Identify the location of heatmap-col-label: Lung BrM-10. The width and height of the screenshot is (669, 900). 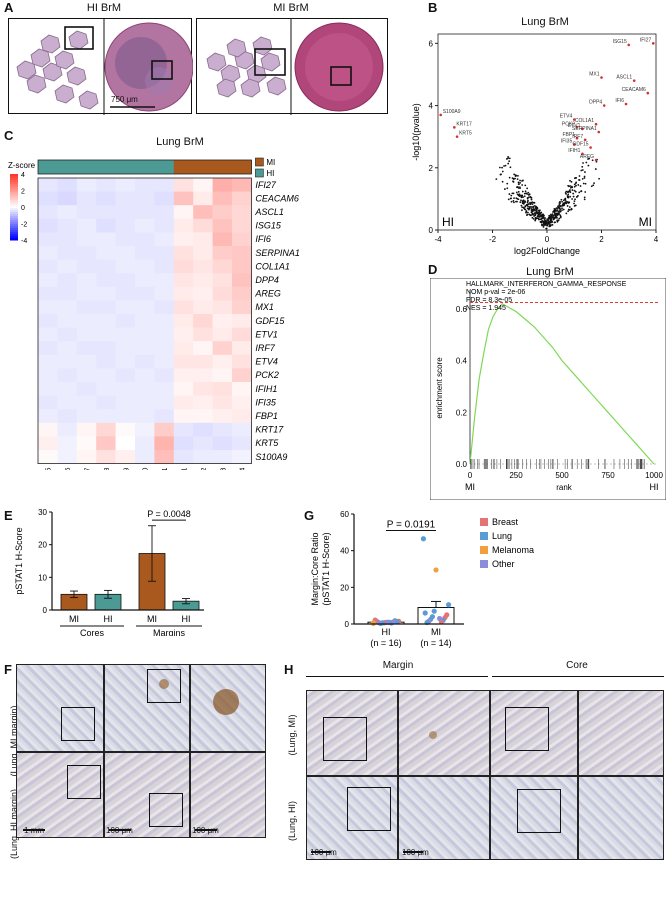
(146, 468).